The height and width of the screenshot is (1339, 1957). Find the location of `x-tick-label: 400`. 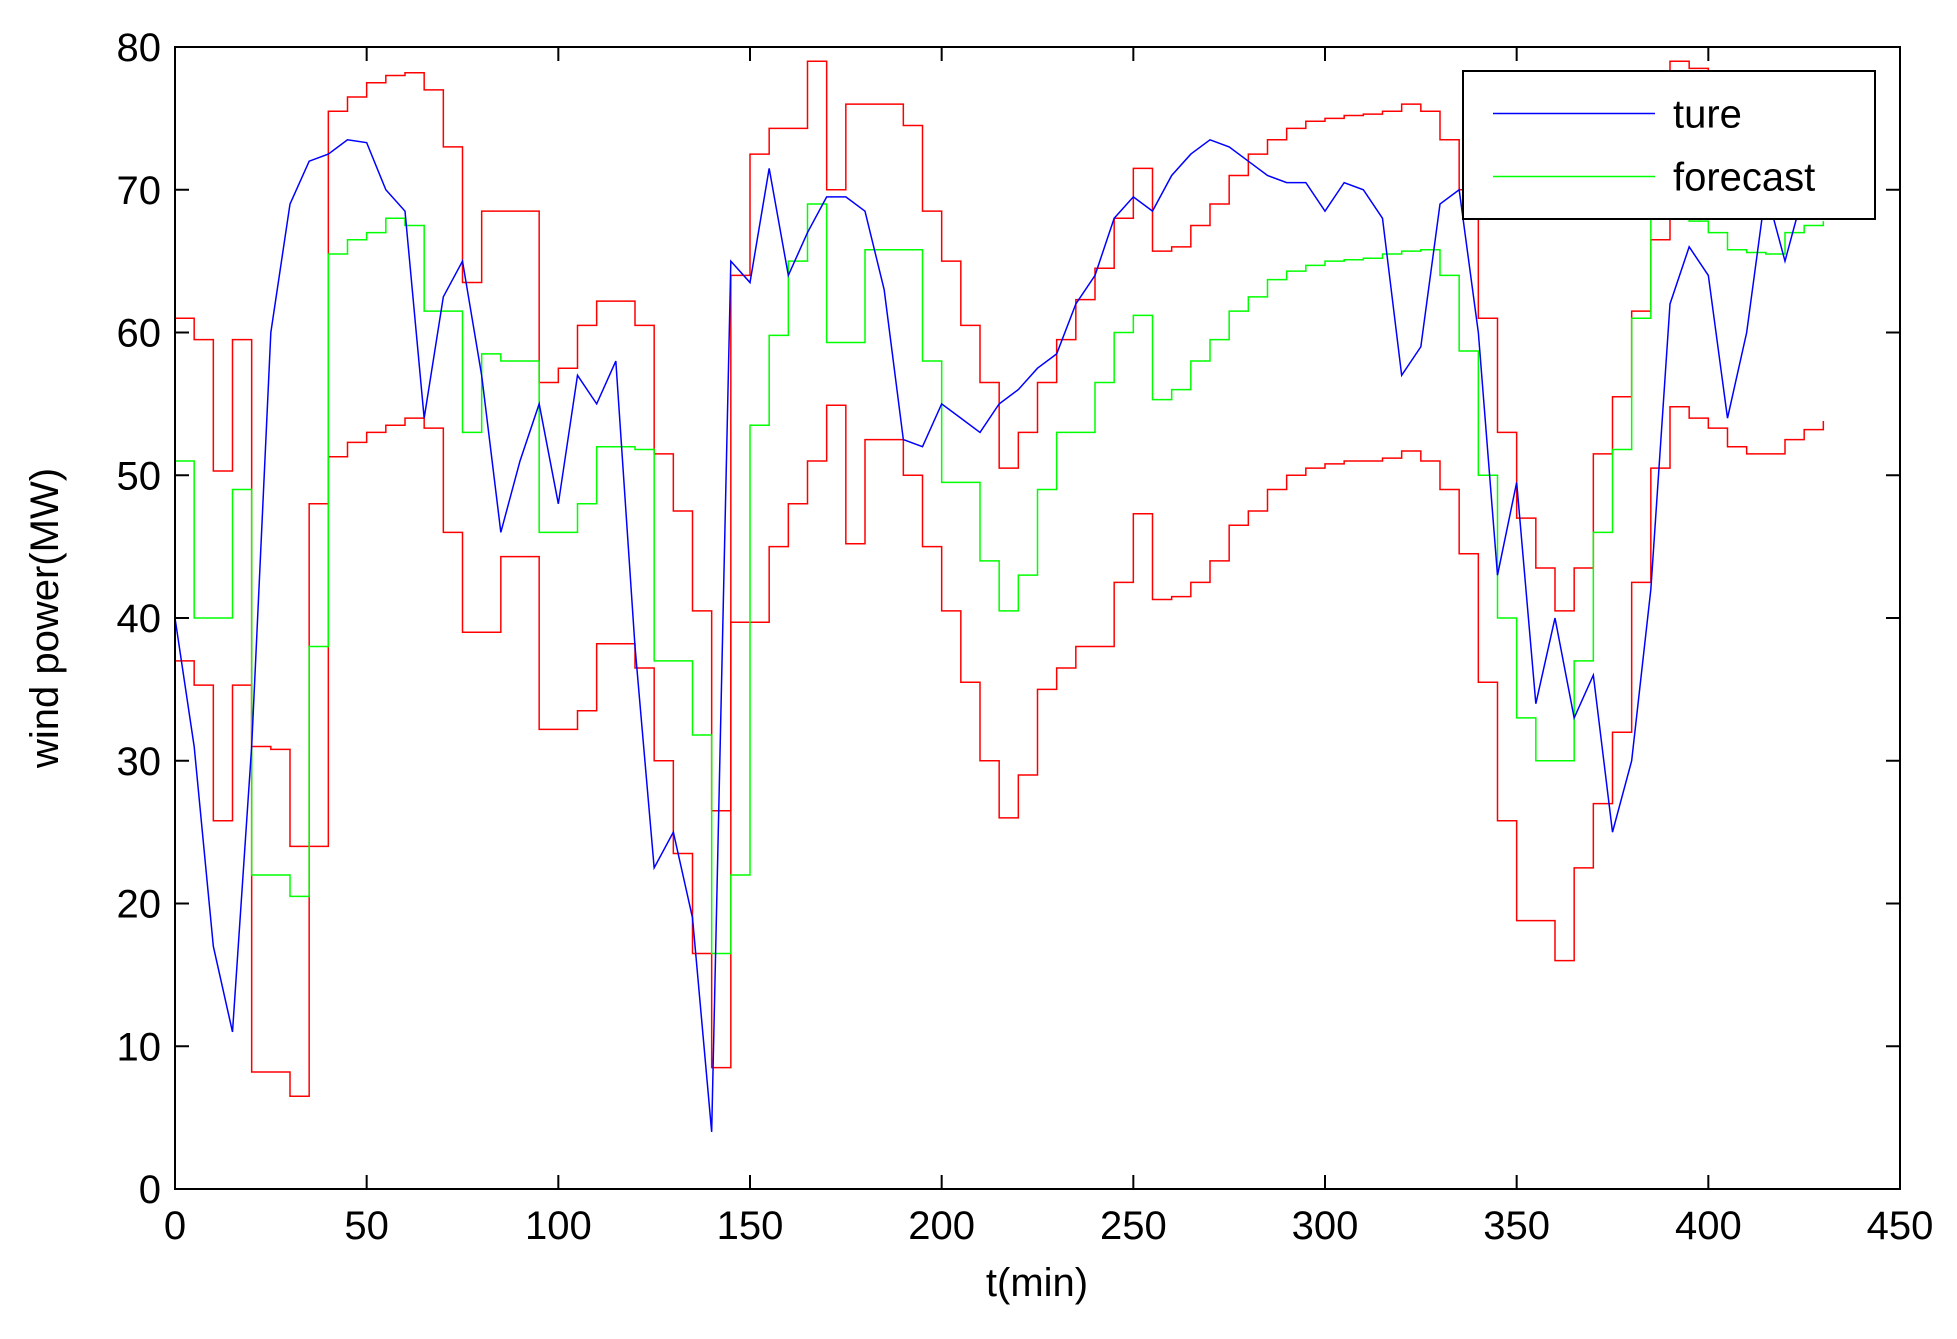

x-tick-label: 400 is located at coordinates (1708, 1226).